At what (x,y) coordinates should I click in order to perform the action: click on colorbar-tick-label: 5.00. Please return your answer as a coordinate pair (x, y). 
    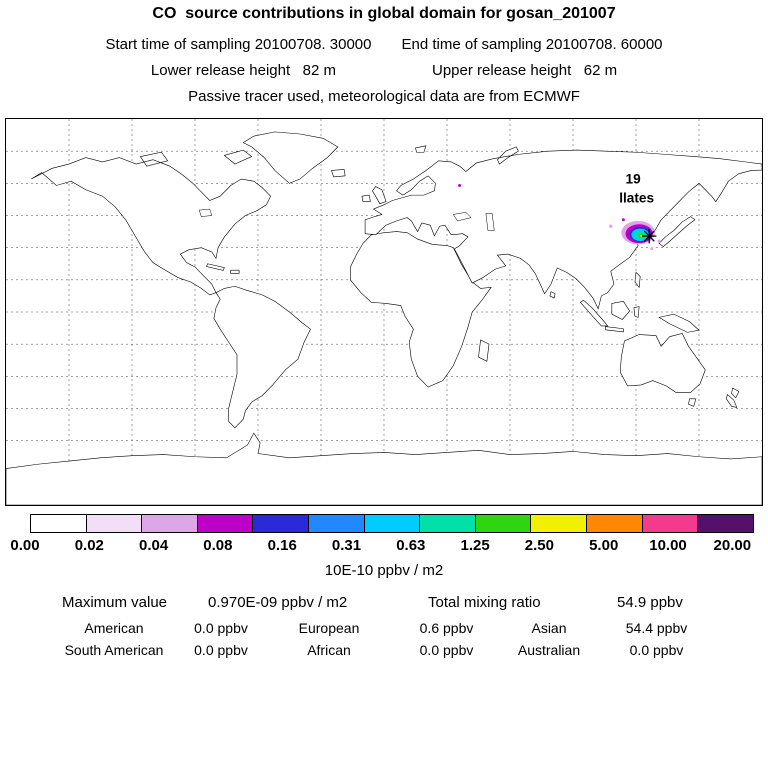
    Looking at the image, I should click on (604, 545).